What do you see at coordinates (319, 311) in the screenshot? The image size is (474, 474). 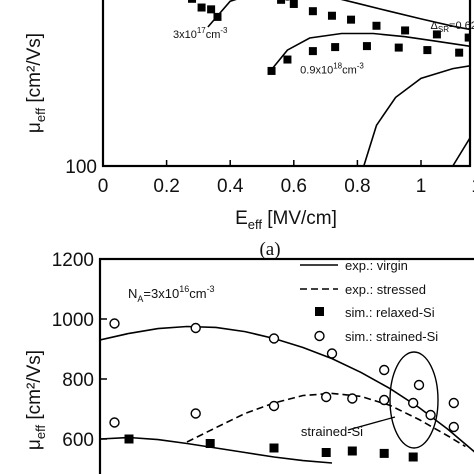 I see `legend-swatch-relaxed-si` at bounding box center [319, 311].